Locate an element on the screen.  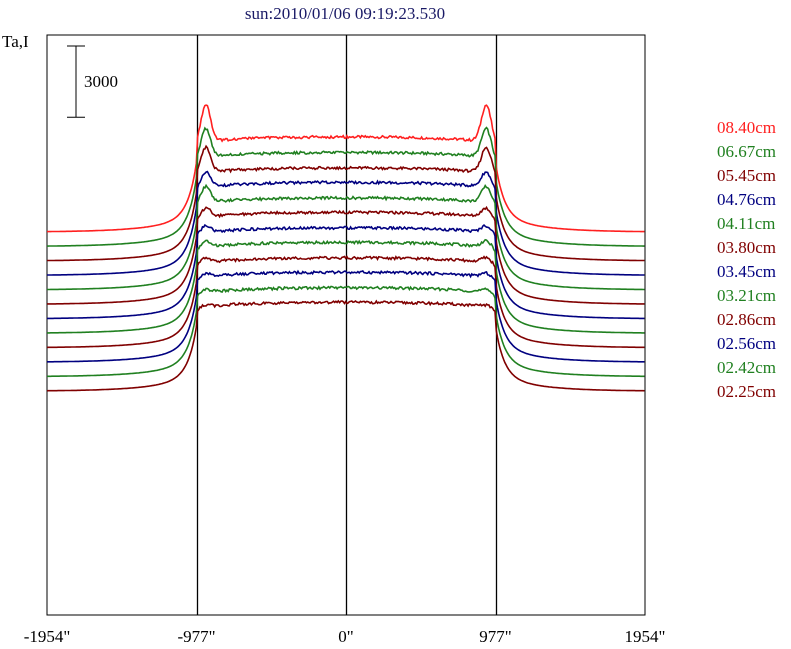
series-line-03.45cm is located at coordinates (346, 271).